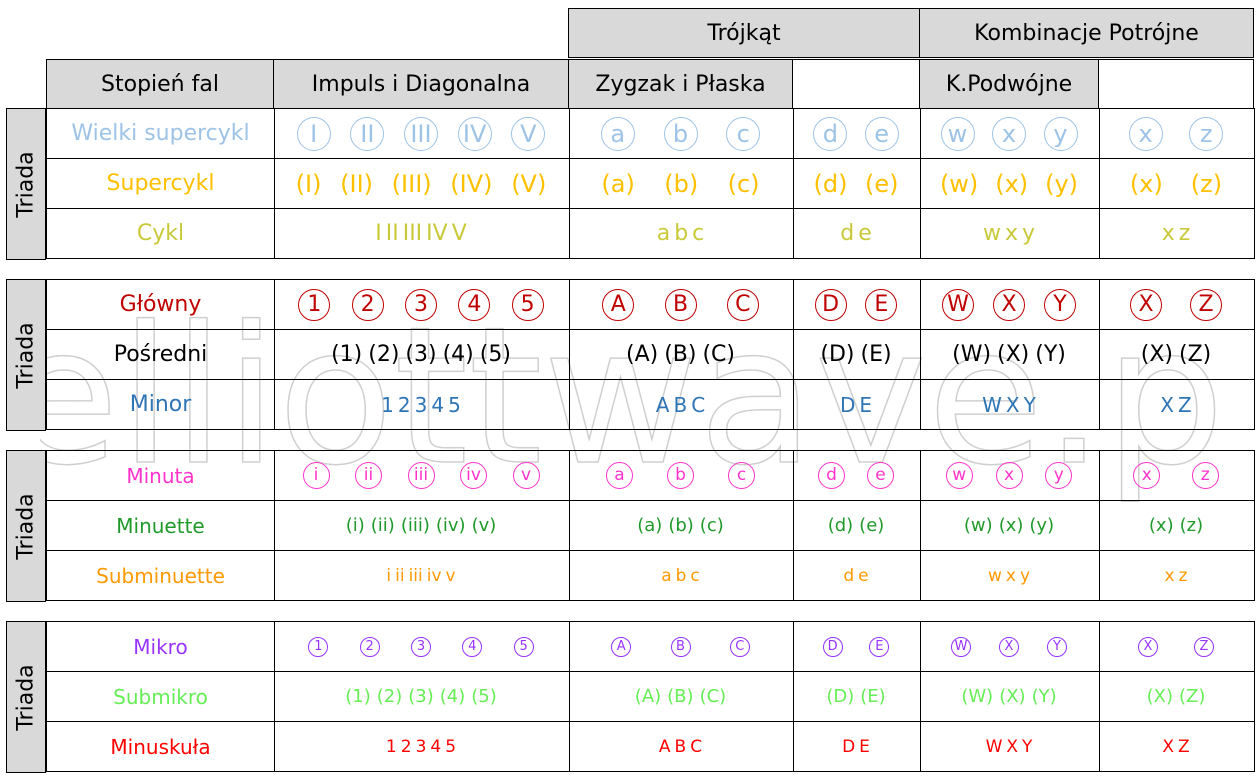 The height and width of the screenshot is (778, 1256). What do you see at coordinates (1205, 475) in the screenshot?
I see `wave-label-circled: z` at bounding box center [1205, 475].